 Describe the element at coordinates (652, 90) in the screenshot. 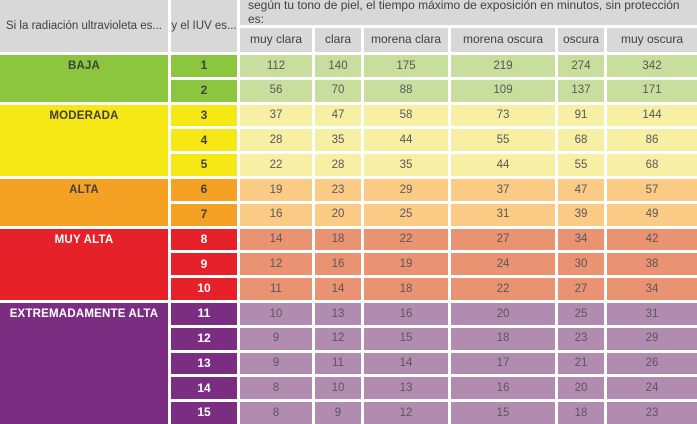

I see `minutes-cell: 171` at that location.